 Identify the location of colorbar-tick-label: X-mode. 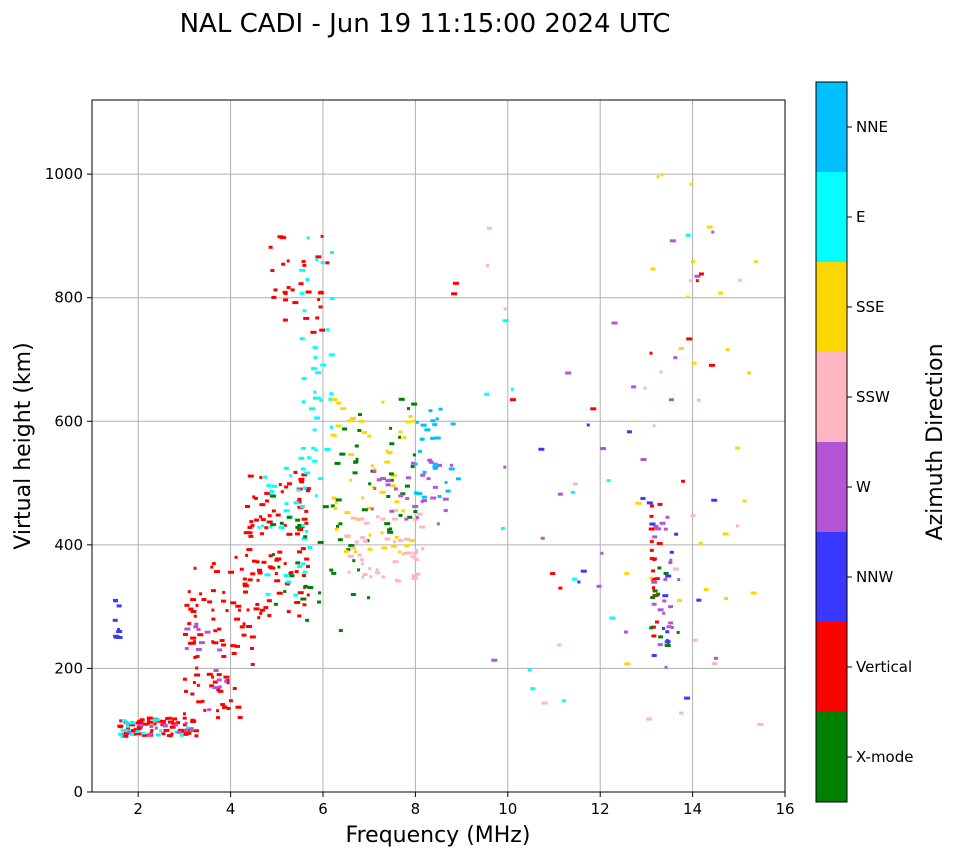
(884, 757).